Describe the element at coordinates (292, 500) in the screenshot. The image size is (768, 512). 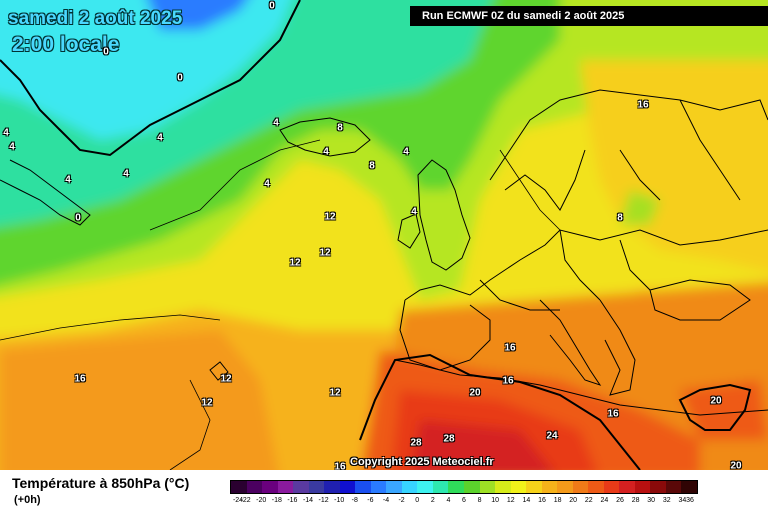
I see `scale-tick-label: -16` at that location.